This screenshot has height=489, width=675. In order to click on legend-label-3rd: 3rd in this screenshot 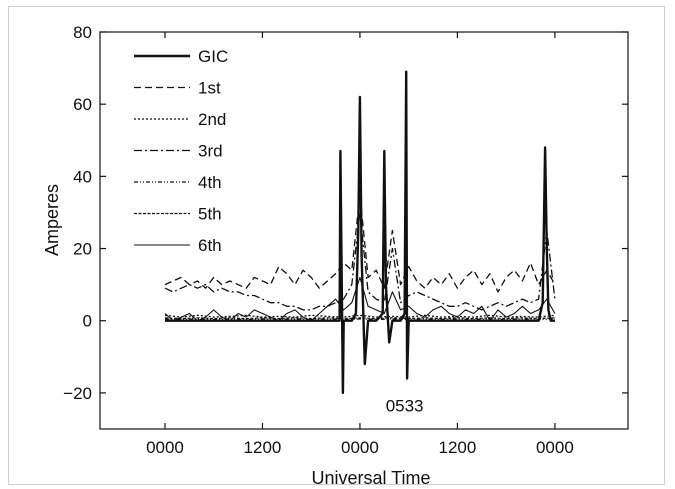, I will do `click(210, 151)`.